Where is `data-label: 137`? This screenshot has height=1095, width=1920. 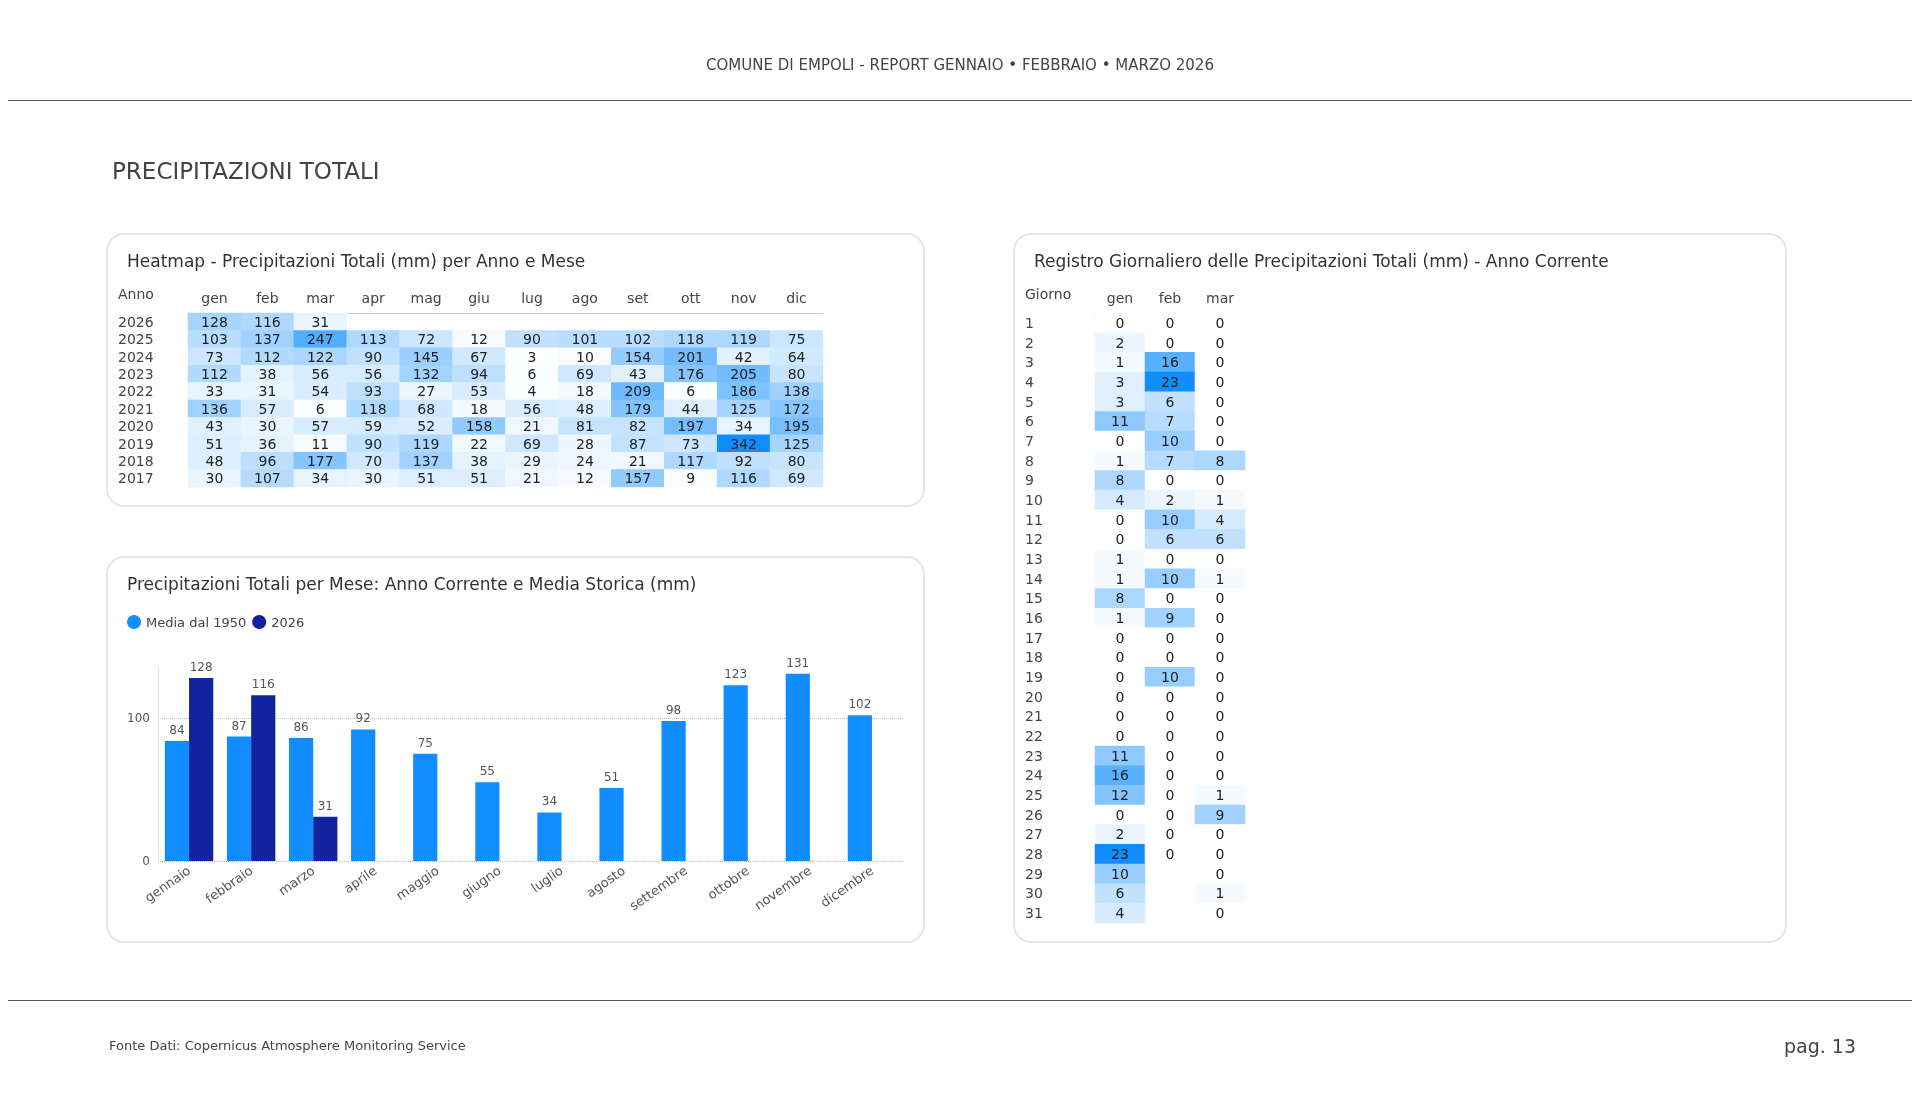 data-label: 137 is located at coordinates (426, 460).